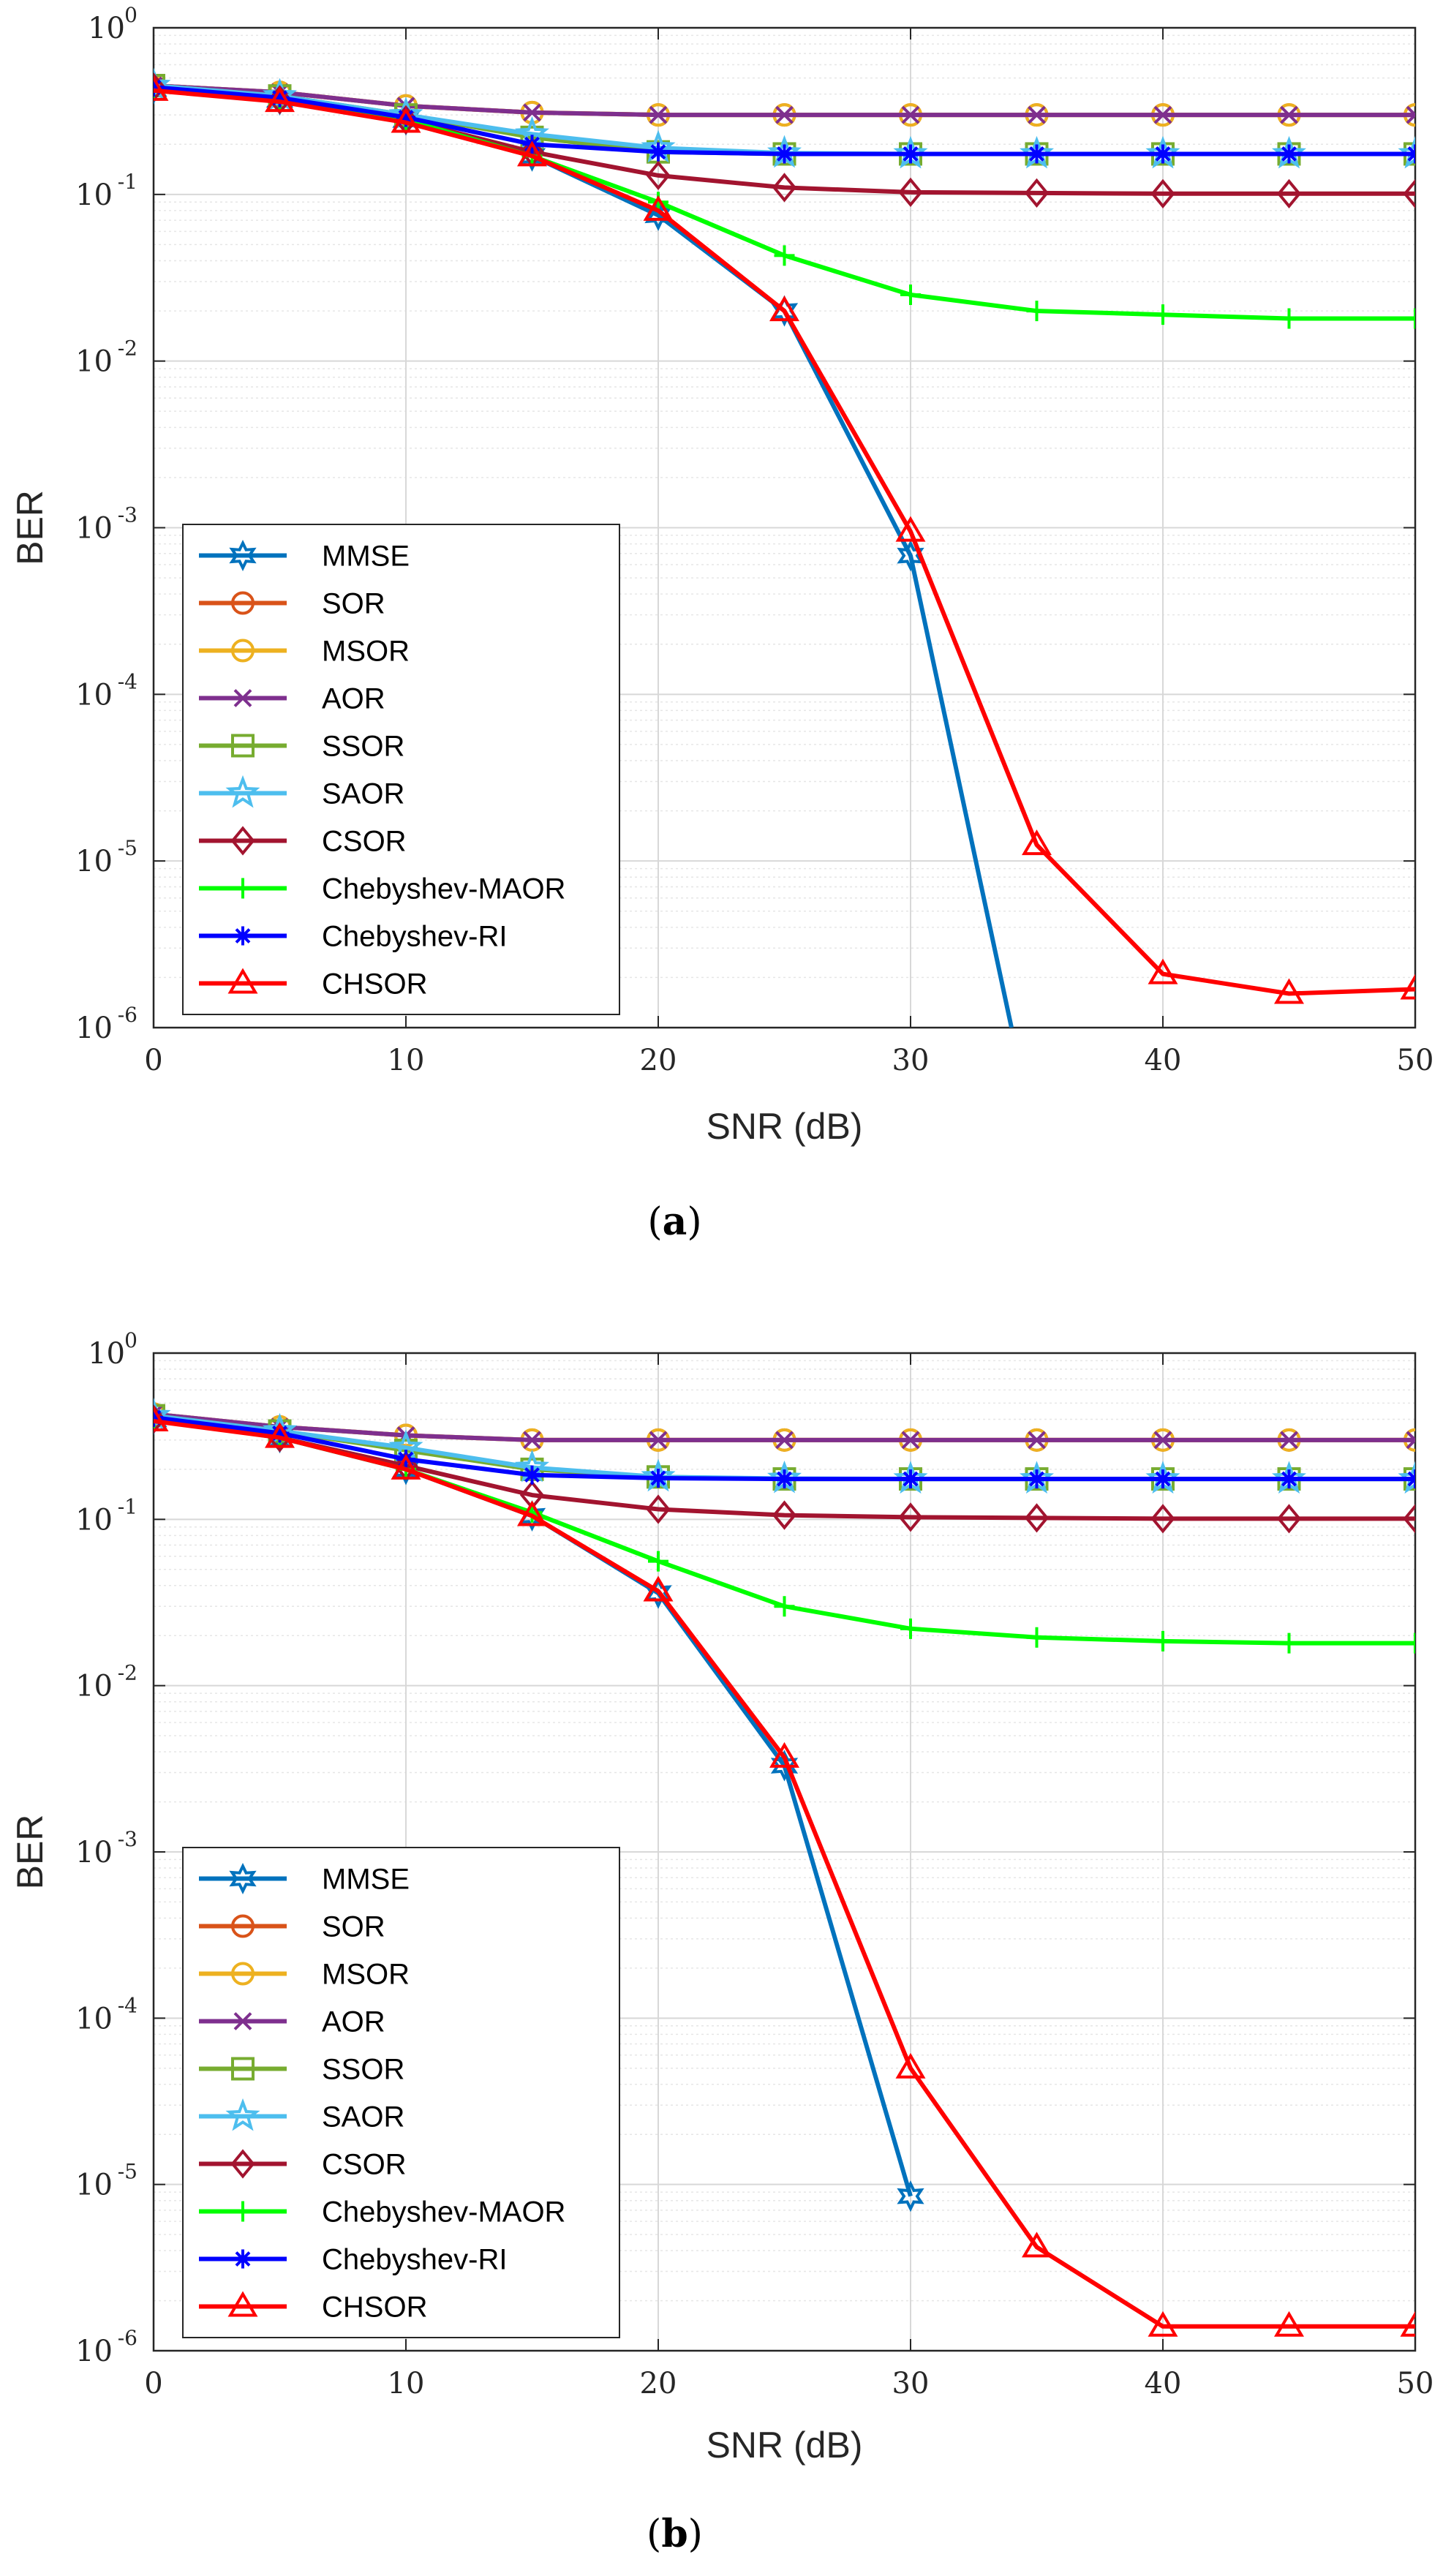 Image resolution: width=1443 pixels, height=2576 pixels. I want to click on panel-caption: (a), so click(674, 1222).